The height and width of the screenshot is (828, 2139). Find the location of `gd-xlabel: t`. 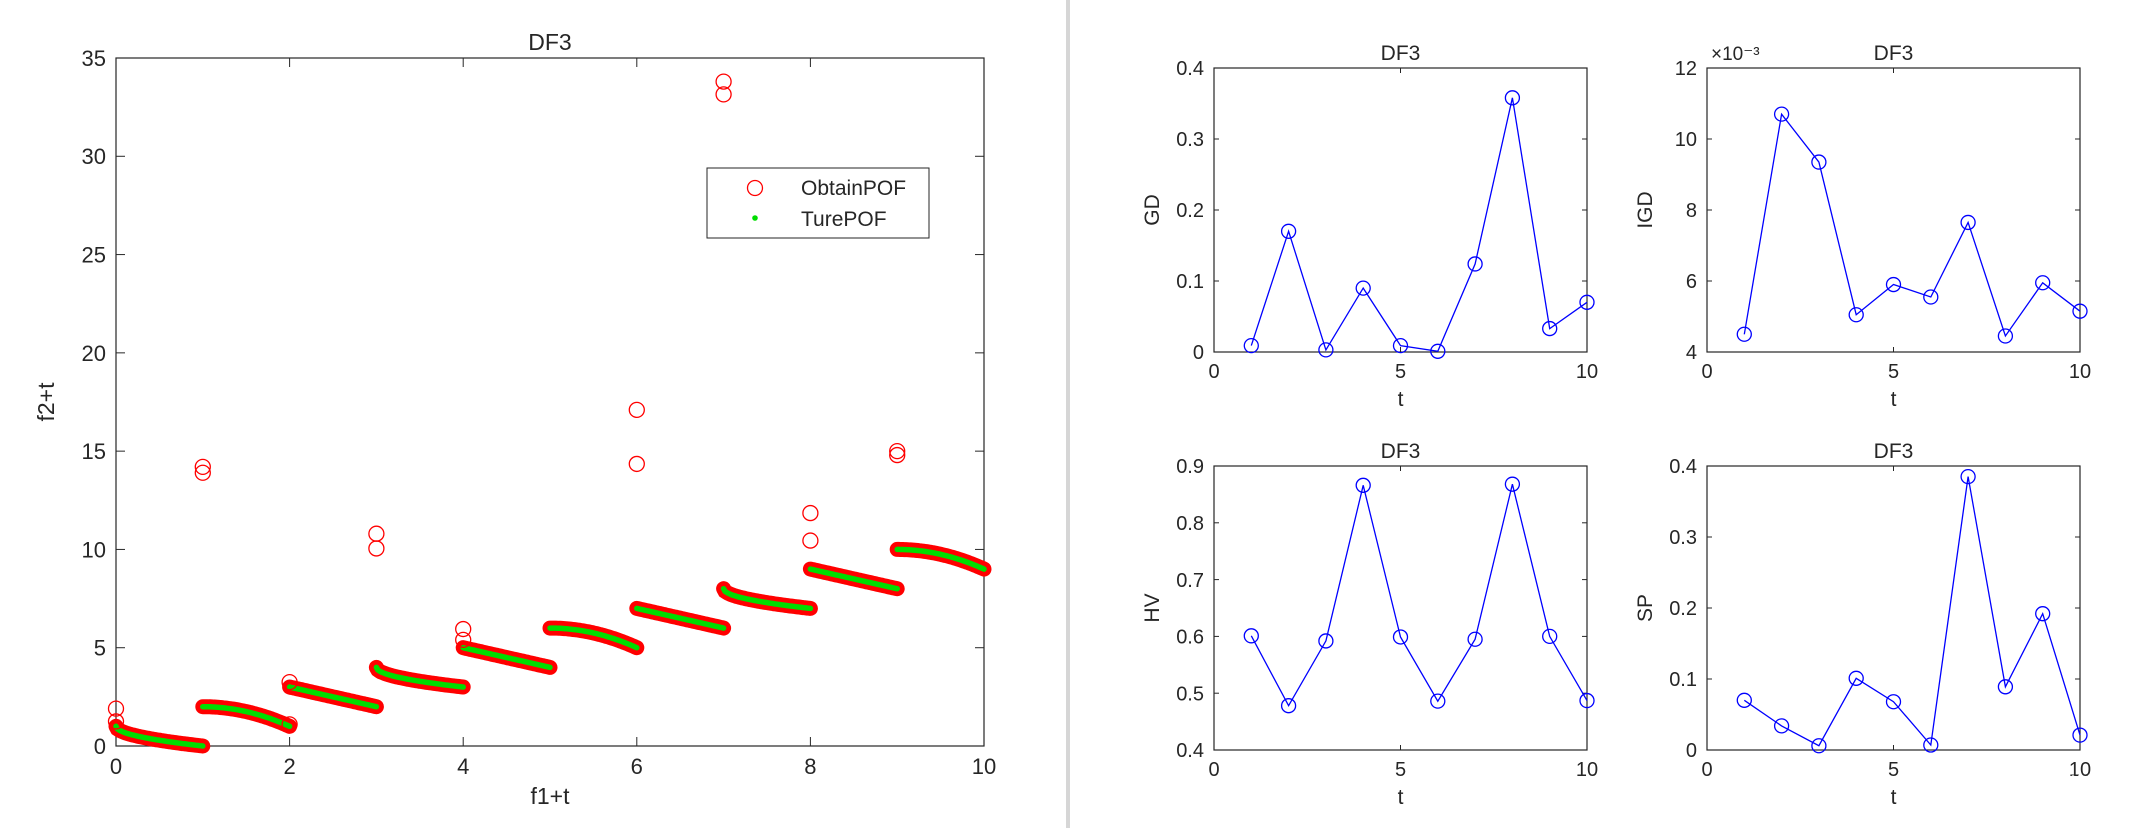

gd-xlabel: t is located at coordinates (1401, 399).